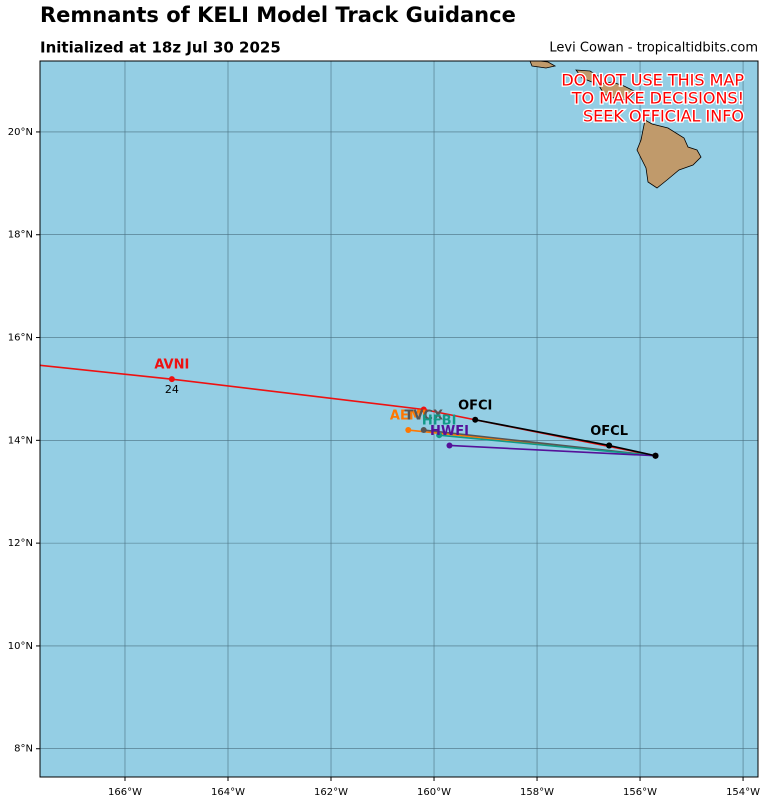 The height and width of the screenshot is (805, 768). Describe the element at coordinates (449, 431) in the screenshot. I see `track-label: HWFI` at that location.